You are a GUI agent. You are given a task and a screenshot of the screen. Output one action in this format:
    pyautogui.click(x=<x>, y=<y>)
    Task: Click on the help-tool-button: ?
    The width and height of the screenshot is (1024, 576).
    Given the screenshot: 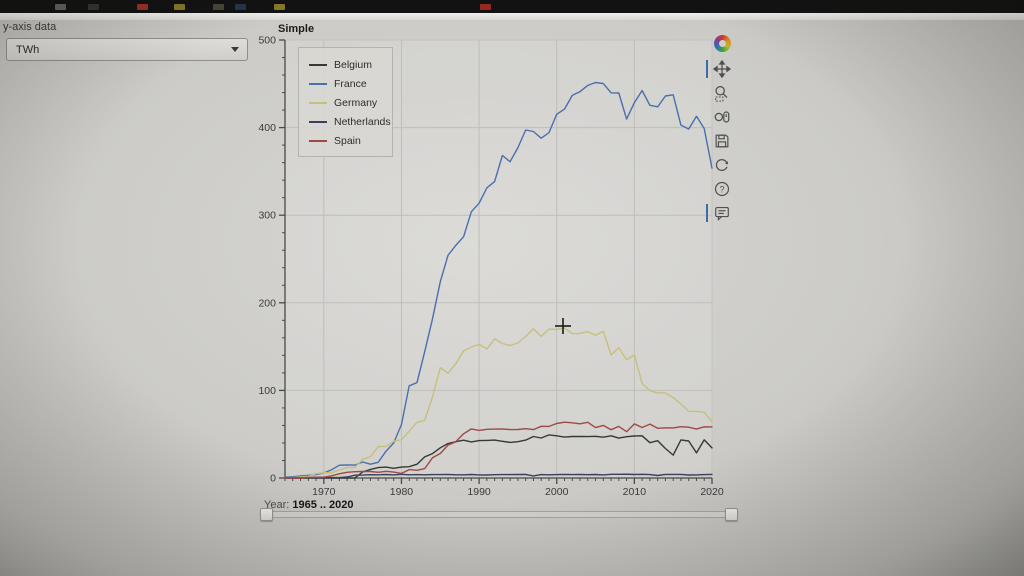 What is the action you would take?
    pyautogui.click(x=722, y=189)
    